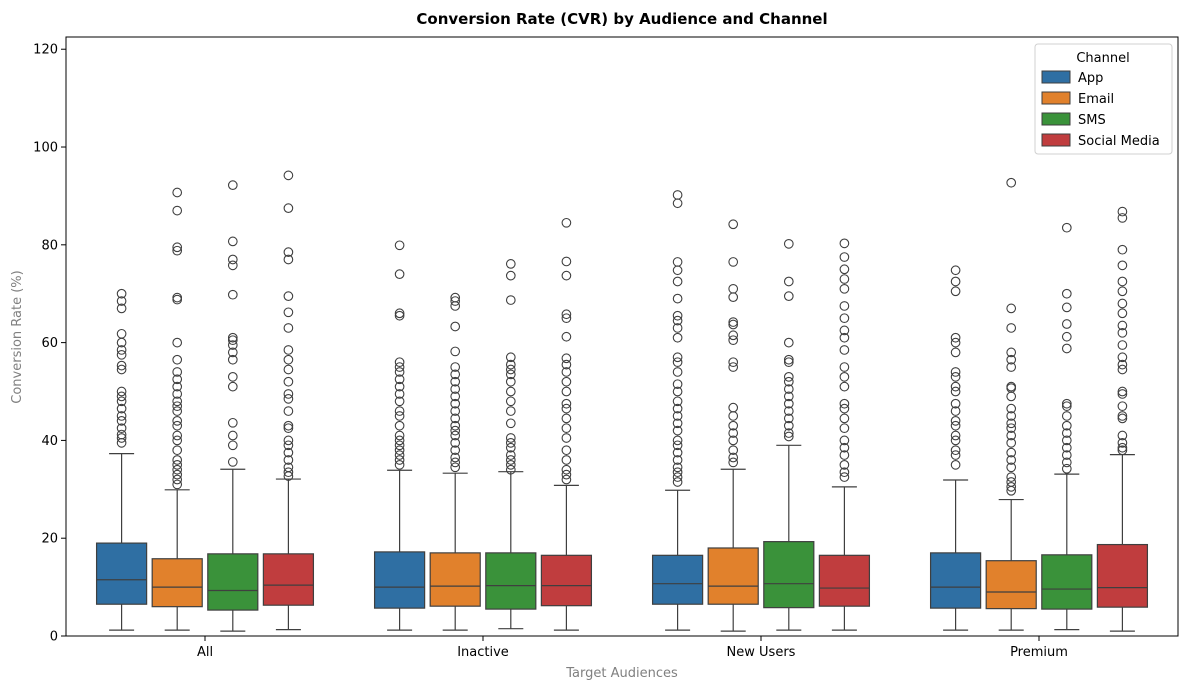  What do you see at coordinates (1090, 78) in the screenshot?
I see `legend-label: App` at bounding box center [1090, 78].